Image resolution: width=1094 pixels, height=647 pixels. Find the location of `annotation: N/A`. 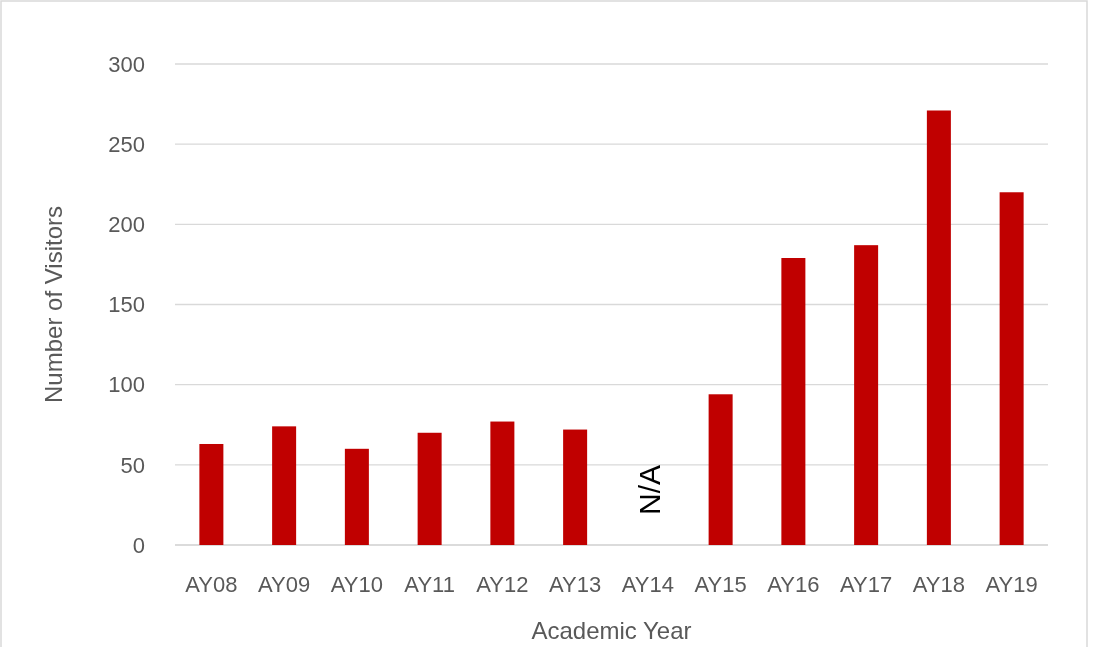

annotation: N/A is located at coordinates (649, 490).